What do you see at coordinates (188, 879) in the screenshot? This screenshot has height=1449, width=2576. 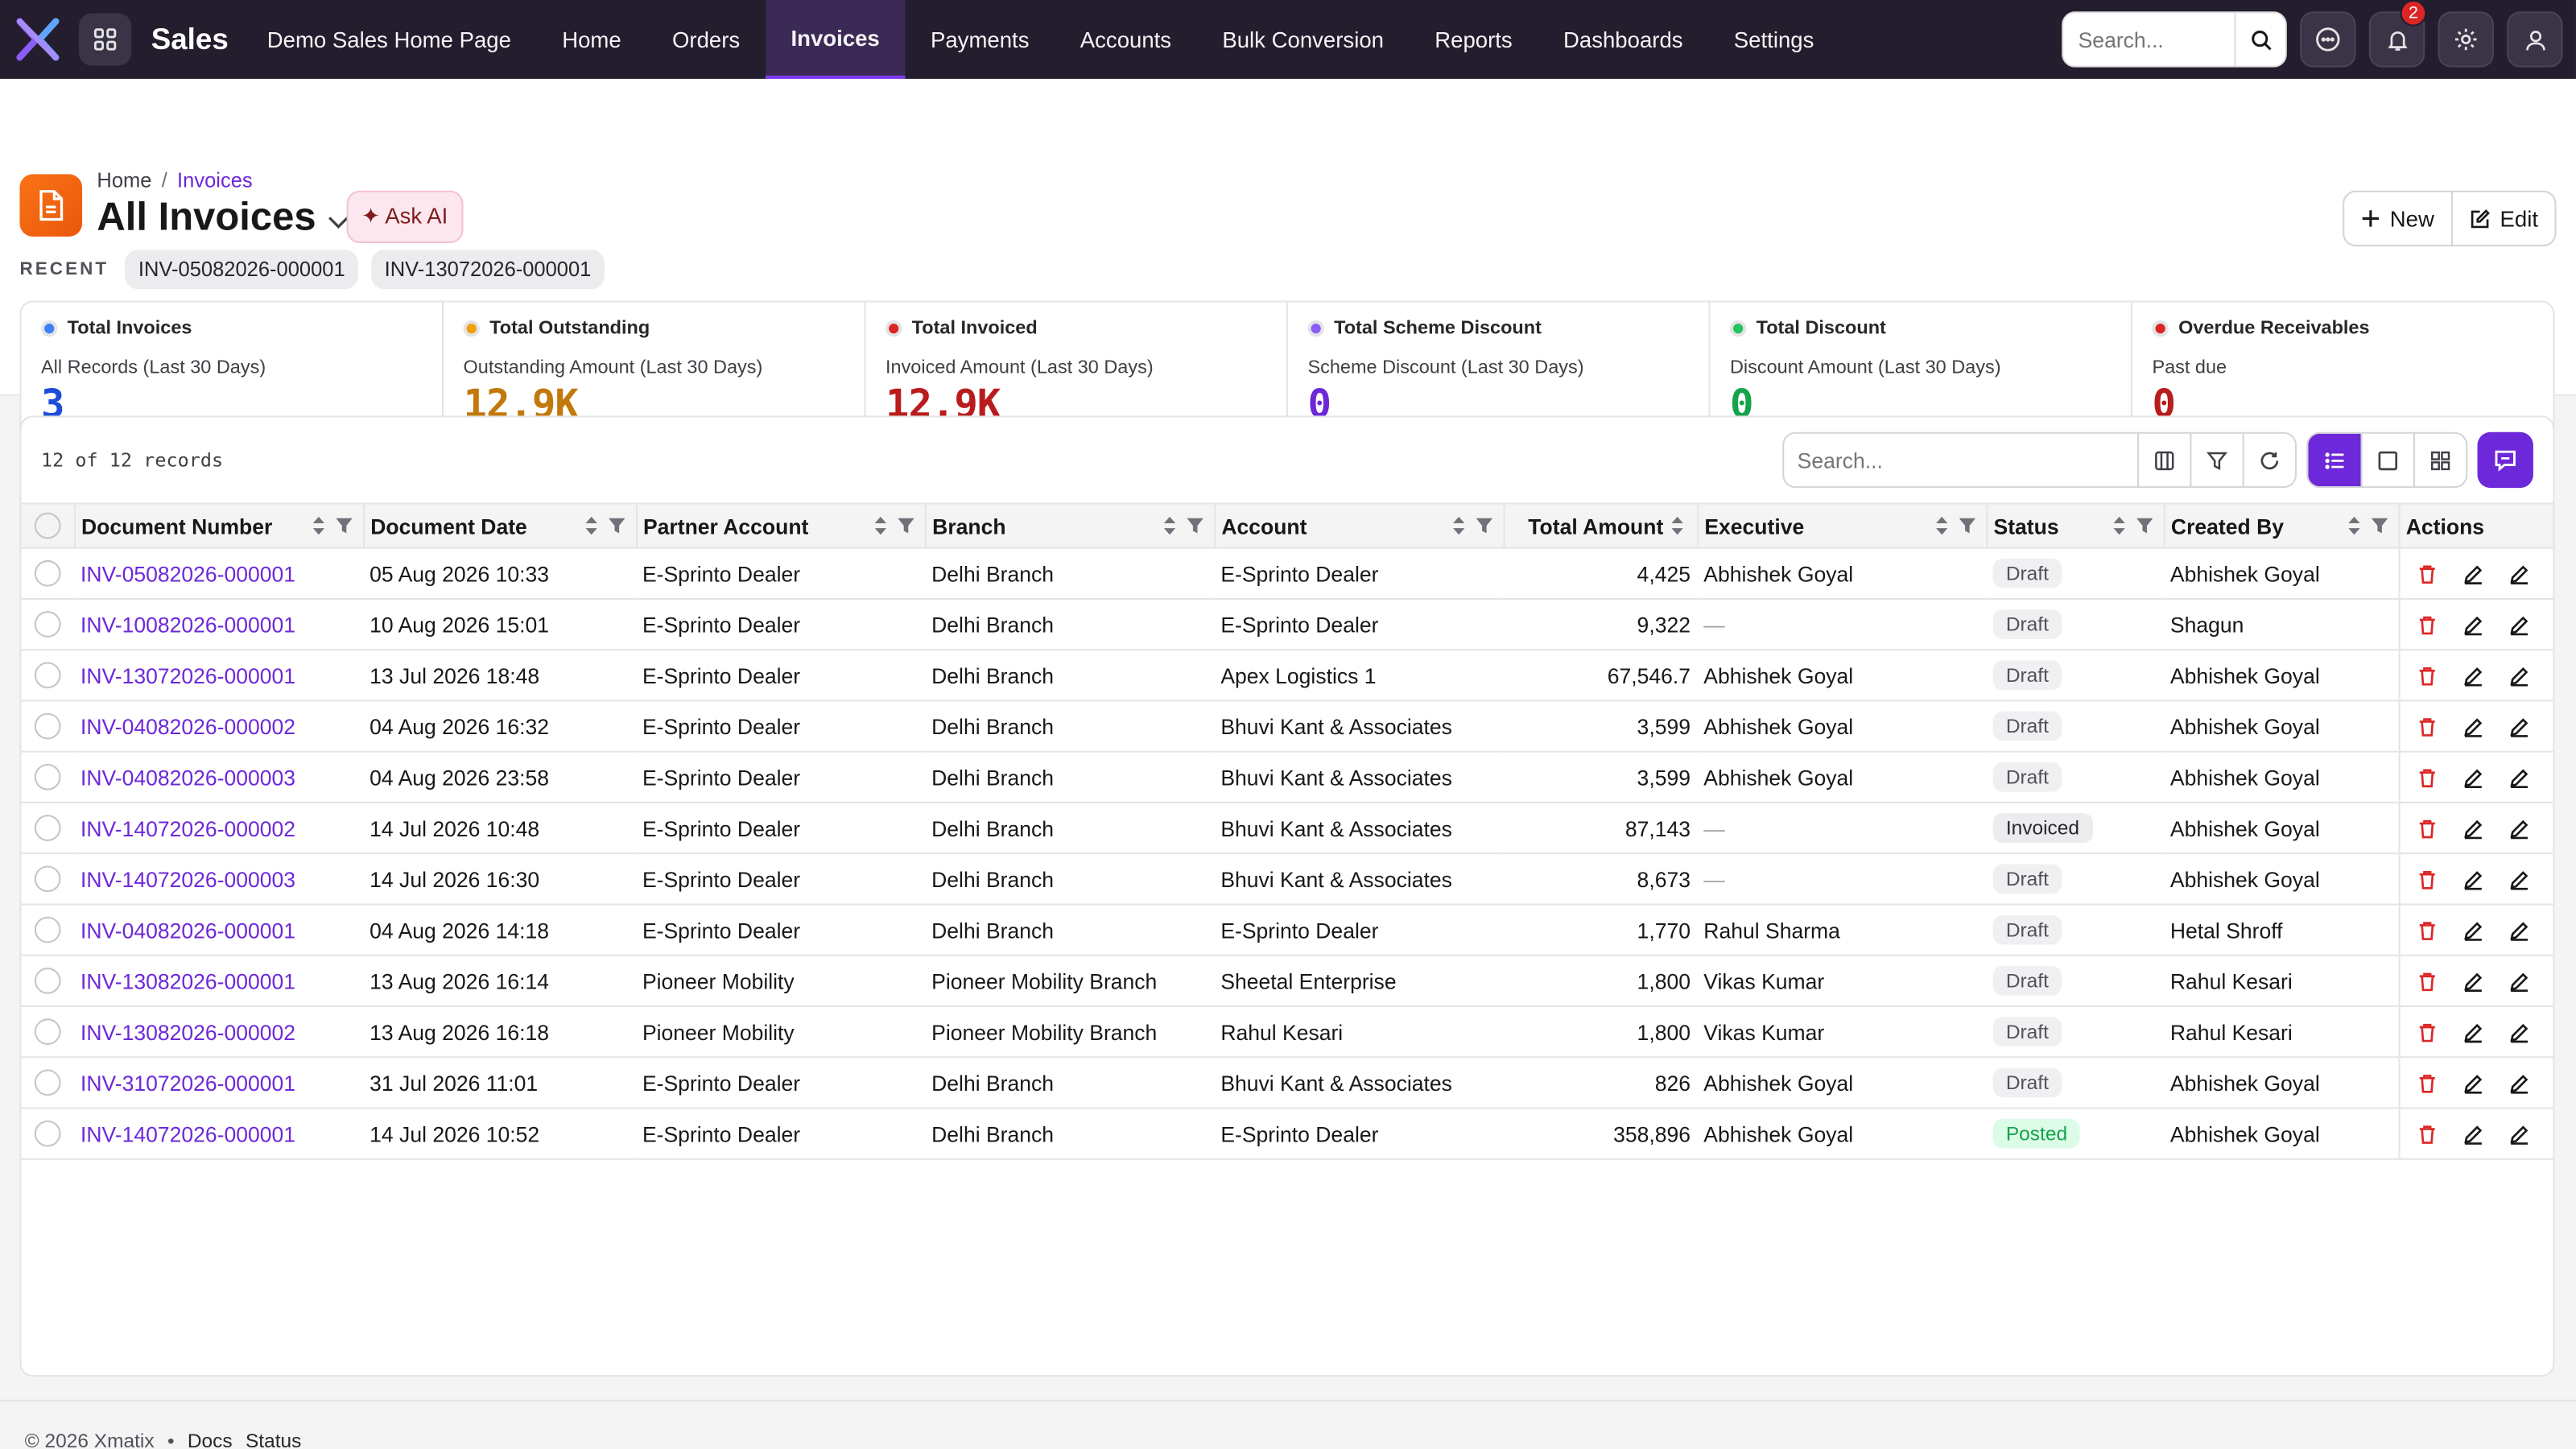 I see `document-number-link: INV-14072026-000003` at bounding box center [188, 879].